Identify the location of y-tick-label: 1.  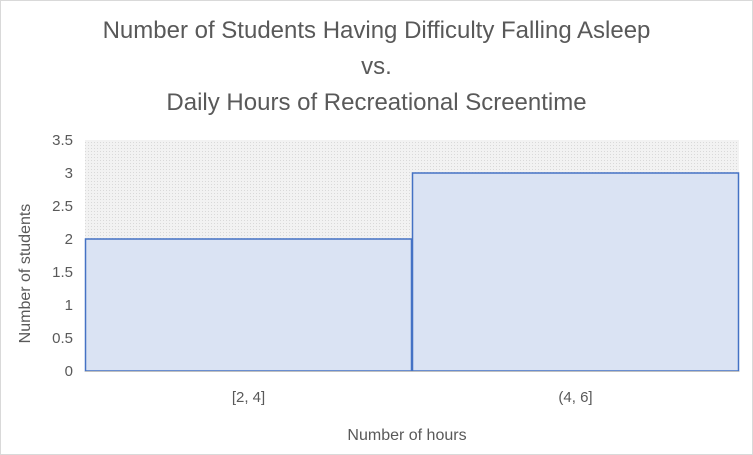
(69, 305).